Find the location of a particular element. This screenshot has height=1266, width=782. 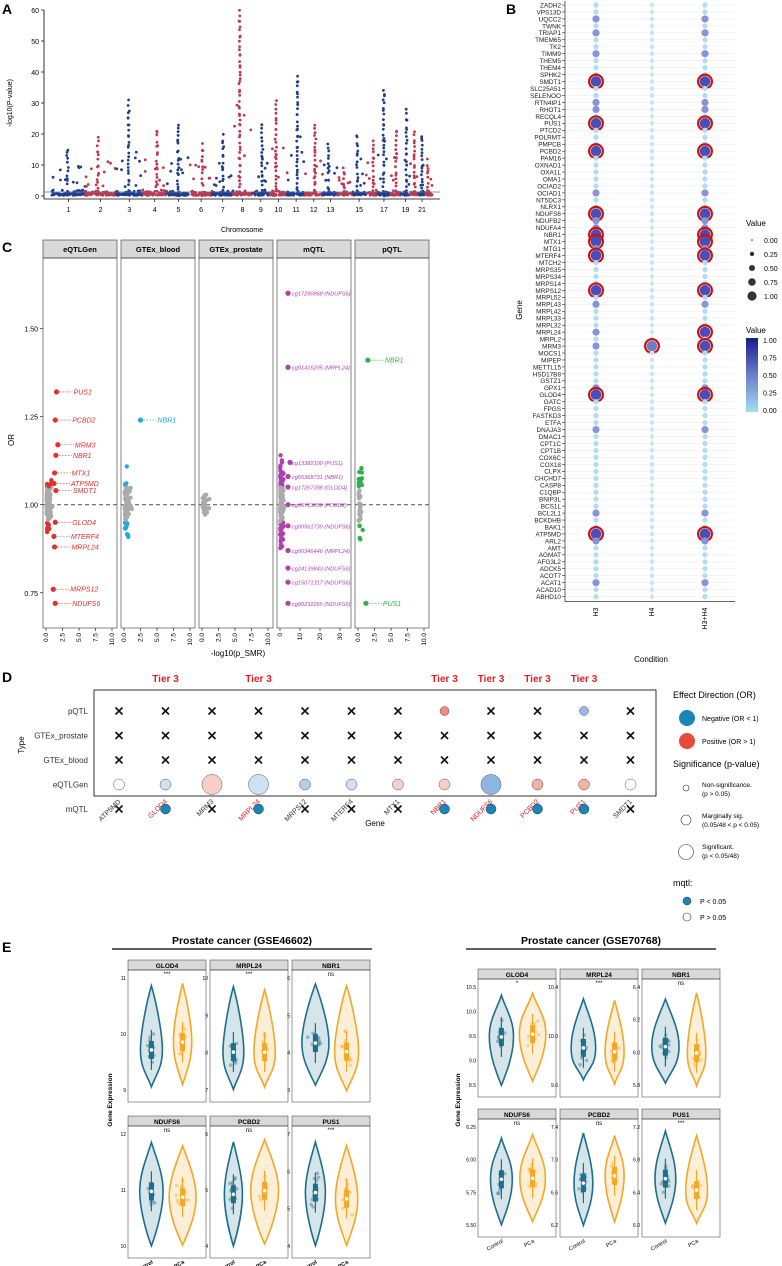

x-tick-label: 5 is located at coordinates (179, 210).